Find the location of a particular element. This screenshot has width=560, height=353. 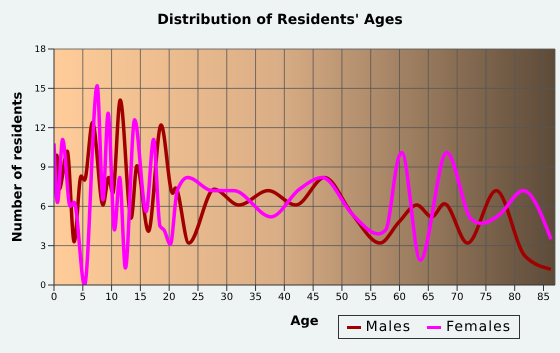

y-tick-label: 9 is located at coordinates (43, 168).